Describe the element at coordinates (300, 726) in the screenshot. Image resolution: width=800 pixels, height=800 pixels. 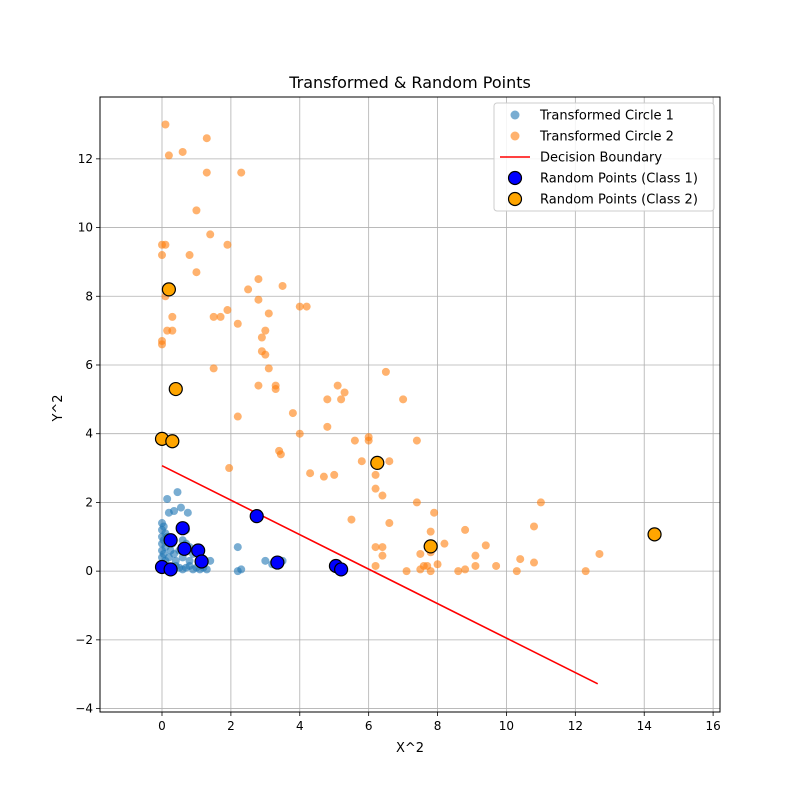
I see `x-tick-label: 4` at that location.